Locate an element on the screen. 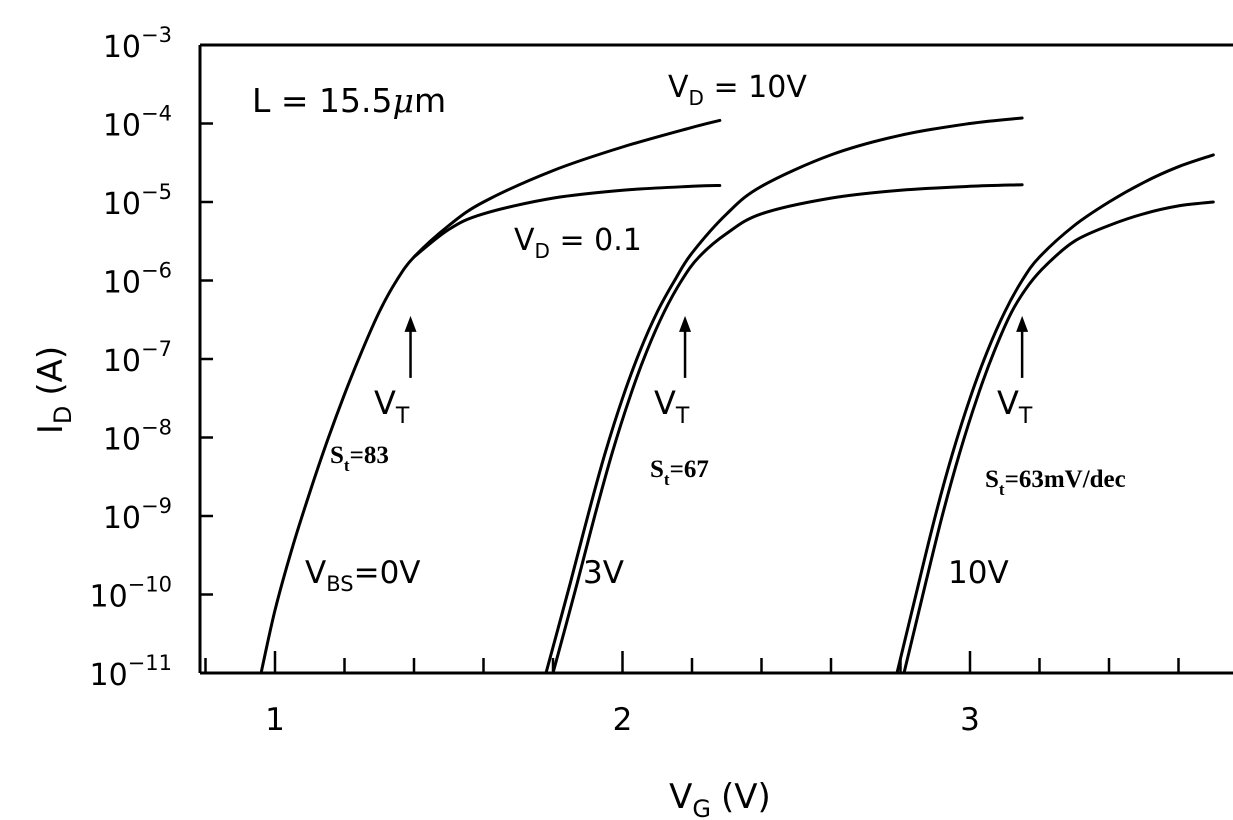 This screenshot has height=820, width=1233. y-tick-label: 10⁻⁸ is located at coordinates (137, 437).